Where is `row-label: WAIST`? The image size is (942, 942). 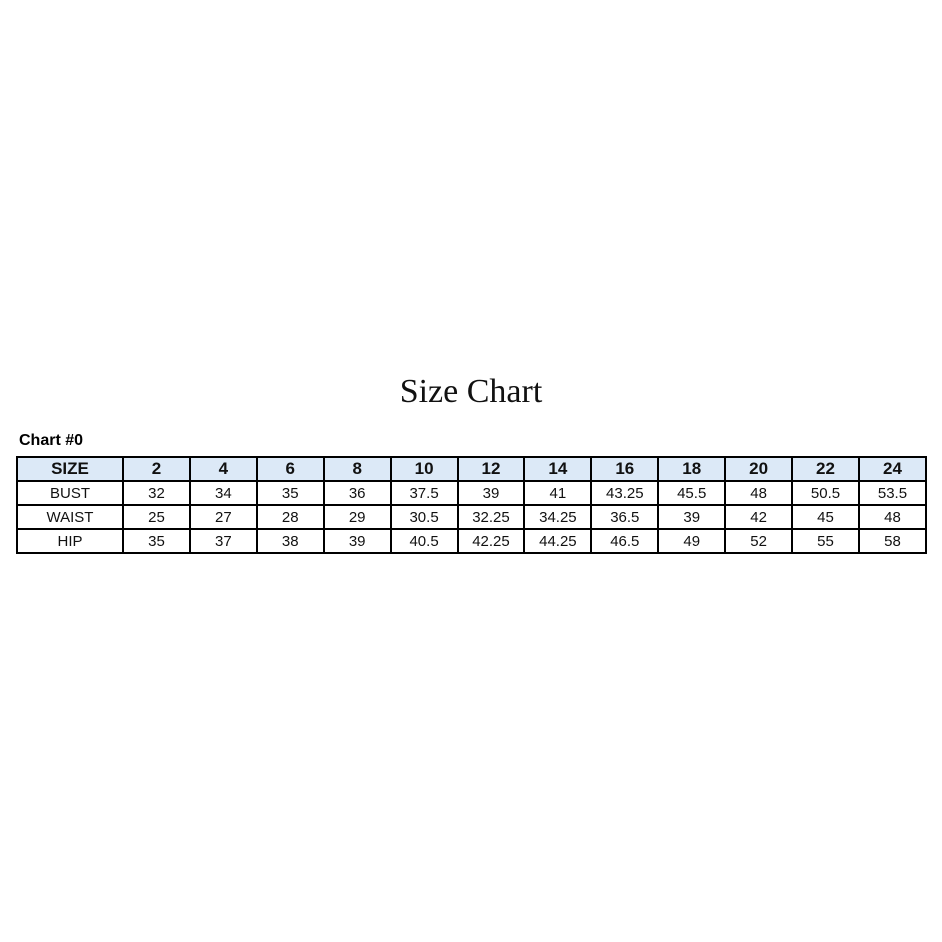
row-label: WAIST is located at coordinates (70, 517).